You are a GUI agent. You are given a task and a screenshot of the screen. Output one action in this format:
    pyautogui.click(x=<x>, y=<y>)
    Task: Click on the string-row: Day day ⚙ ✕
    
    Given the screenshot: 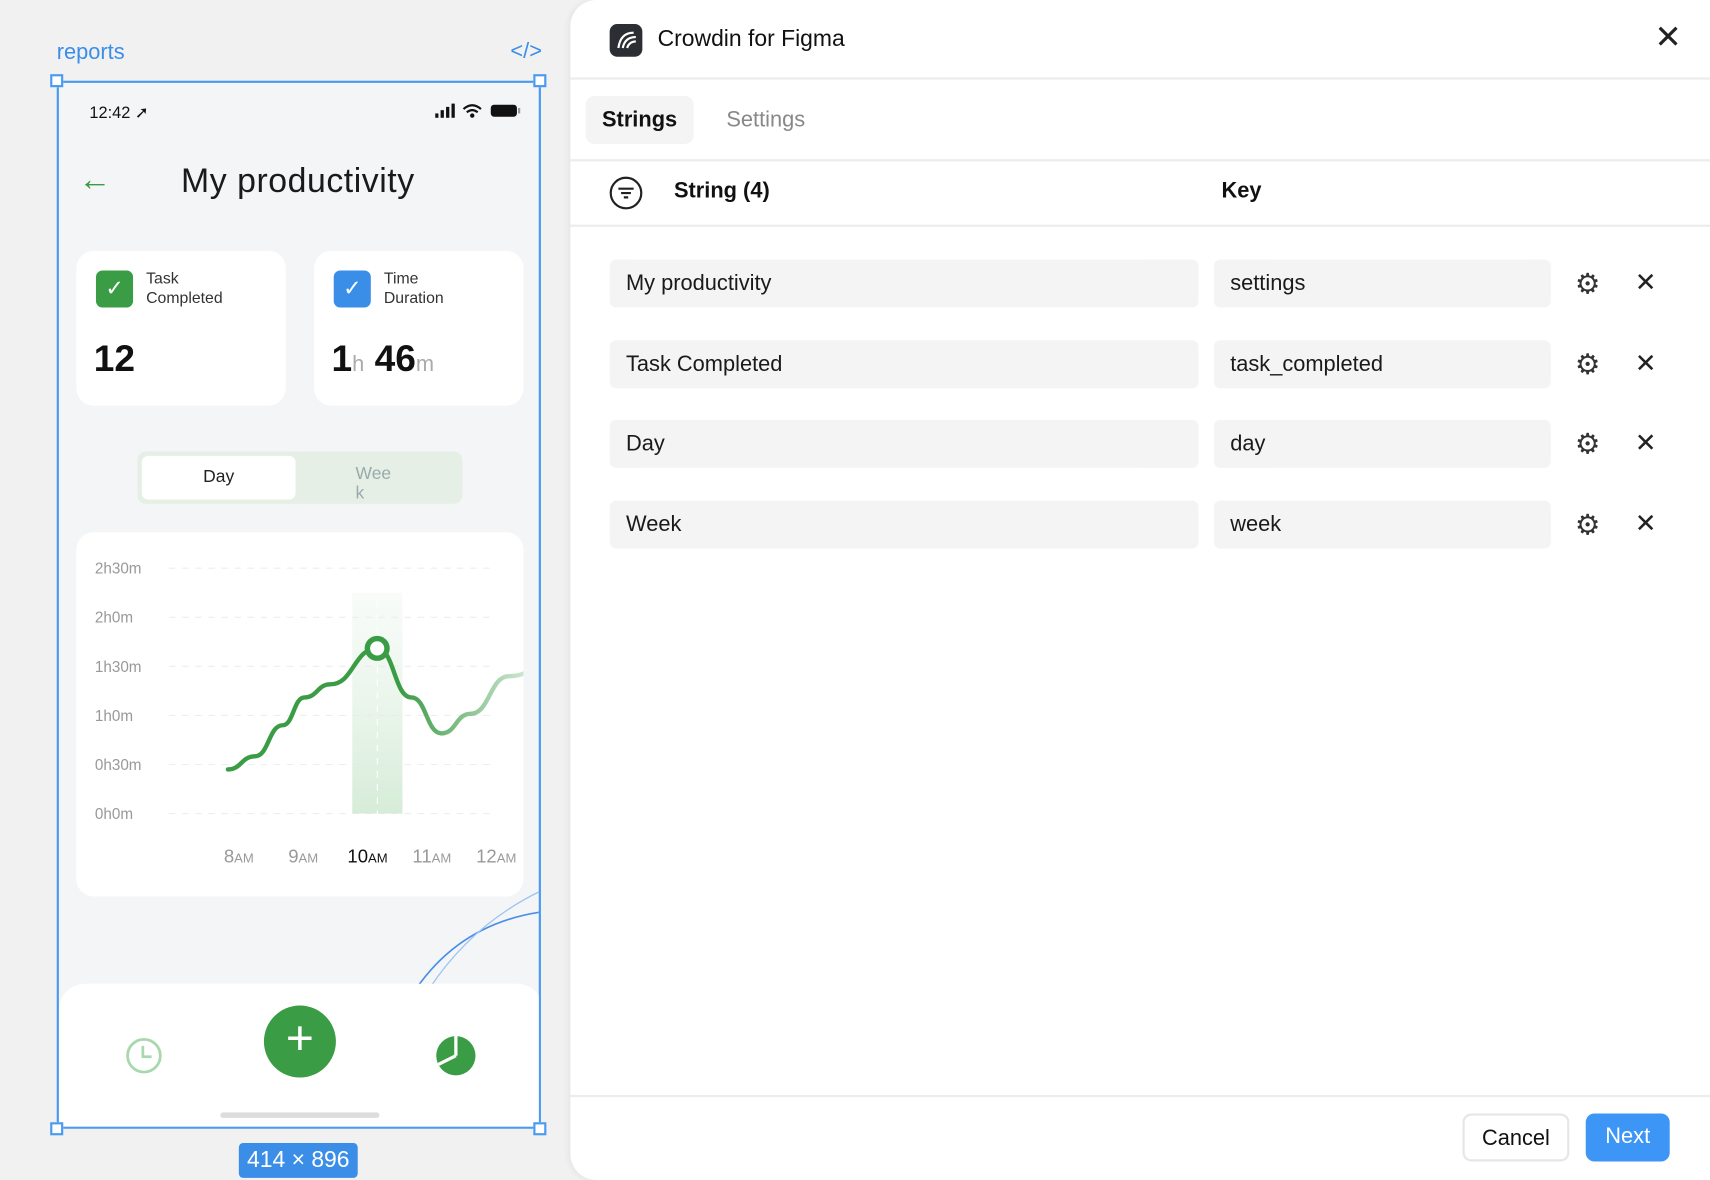 What is the action you would take?
    pyautogui.click(x=1140, y=443)
    